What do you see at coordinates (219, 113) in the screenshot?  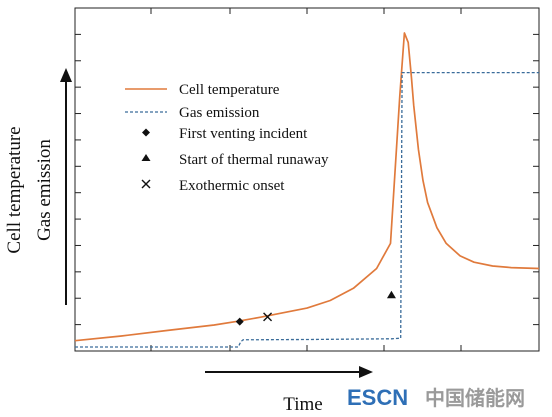 I see `legend-label-gas: Gas emission` at bounding box center [219, 113].